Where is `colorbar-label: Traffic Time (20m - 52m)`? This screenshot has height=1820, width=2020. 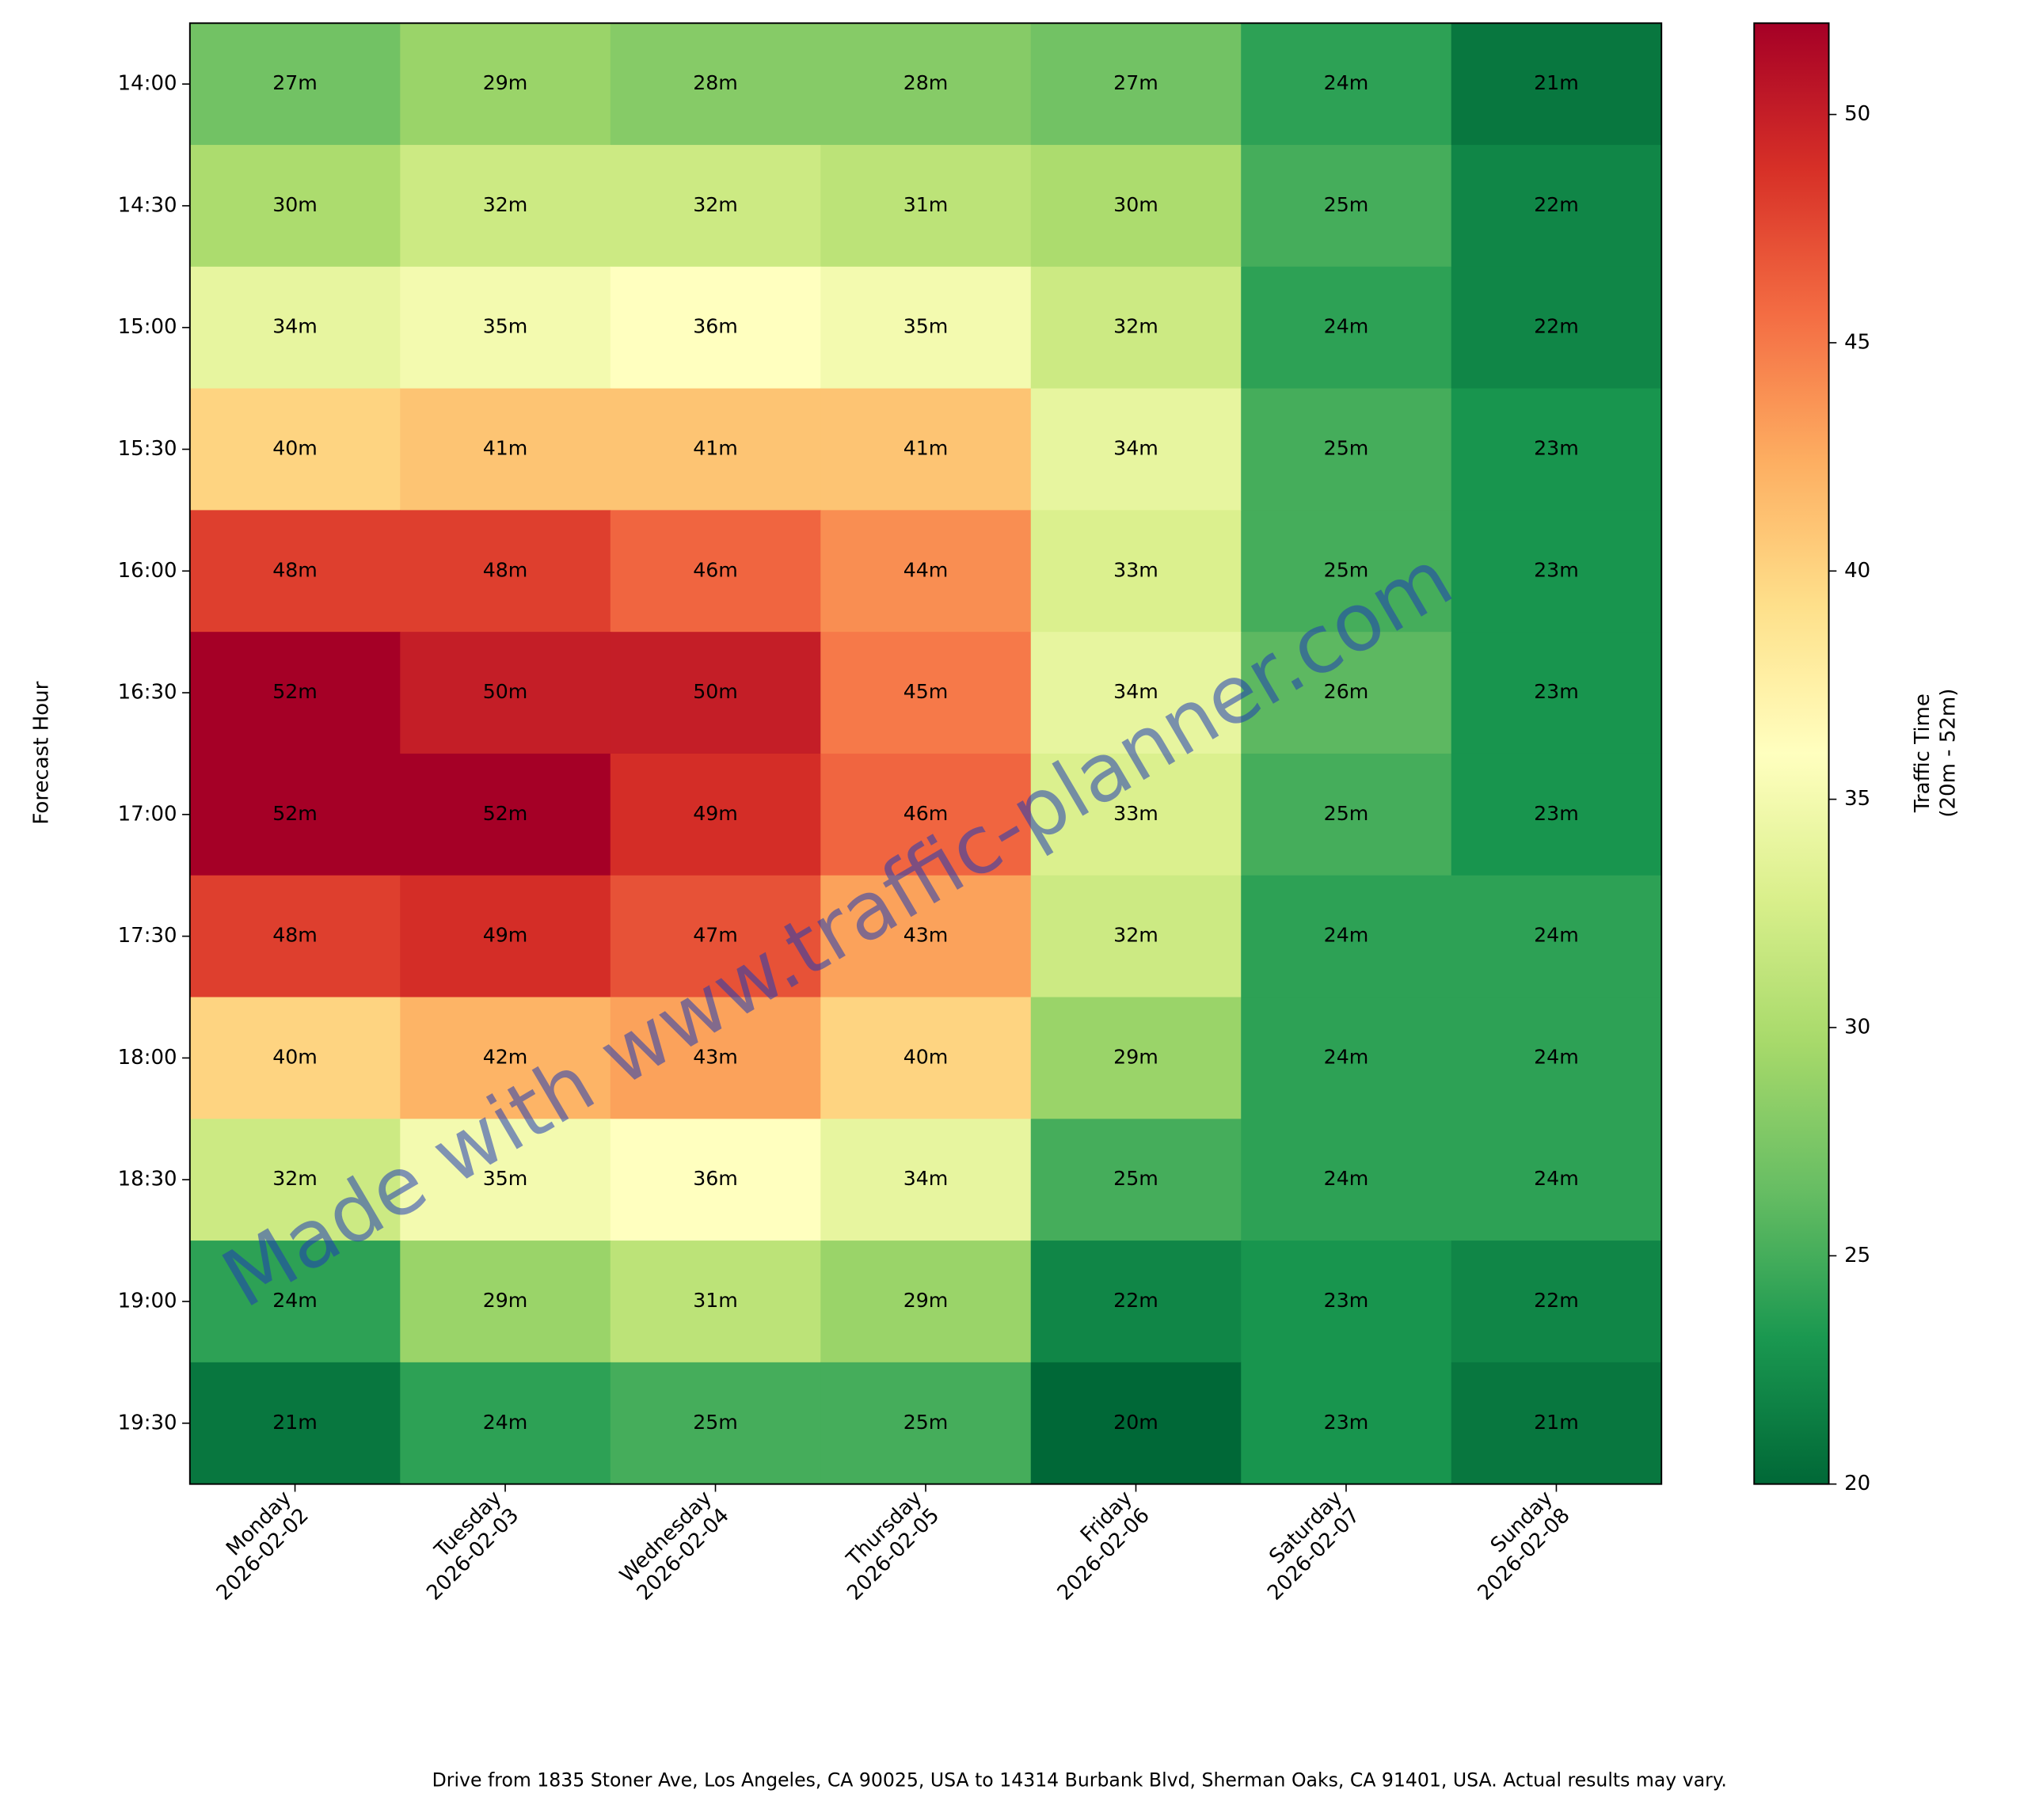
colorbar-label: Traffic Time (20m - 52m) is located at coordinates (1936, 753).